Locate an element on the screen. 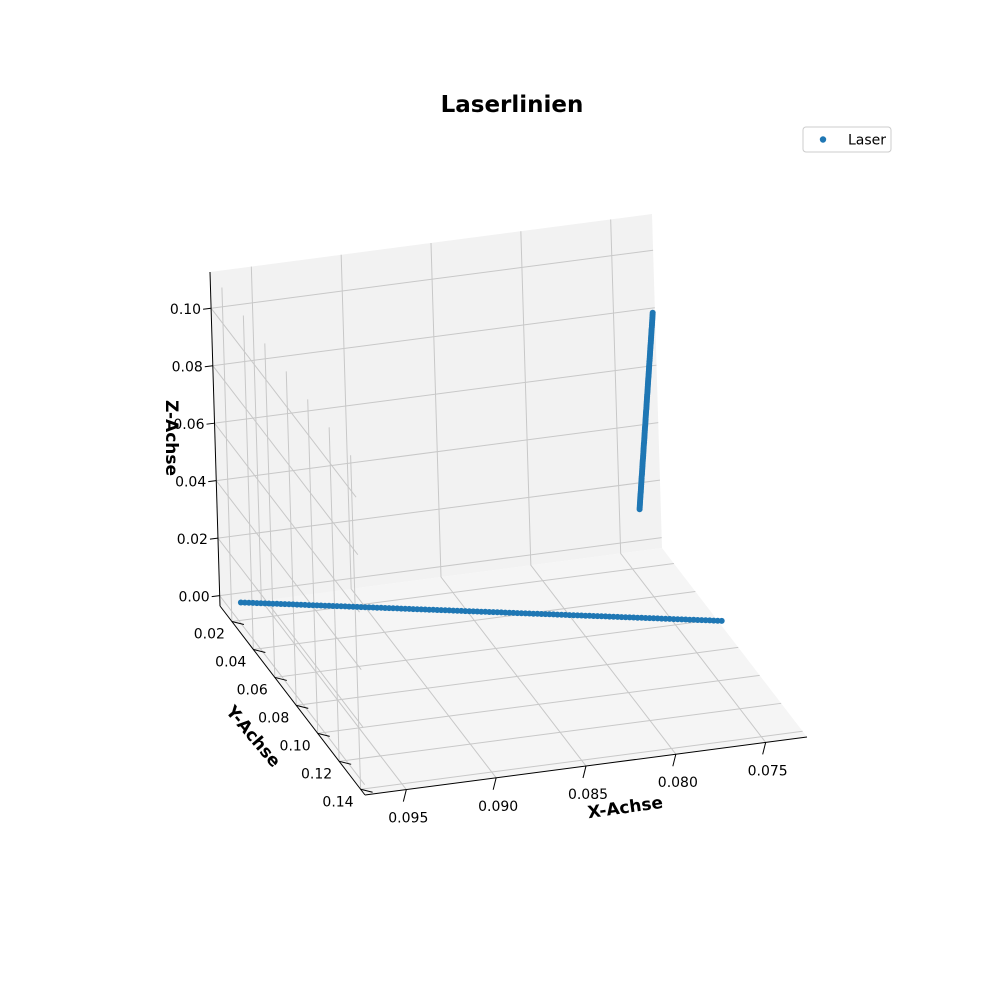 The width and height of the screenshot is (1000, 1000). x-tick-label: 0.085 is located at coordinates (588, 795).